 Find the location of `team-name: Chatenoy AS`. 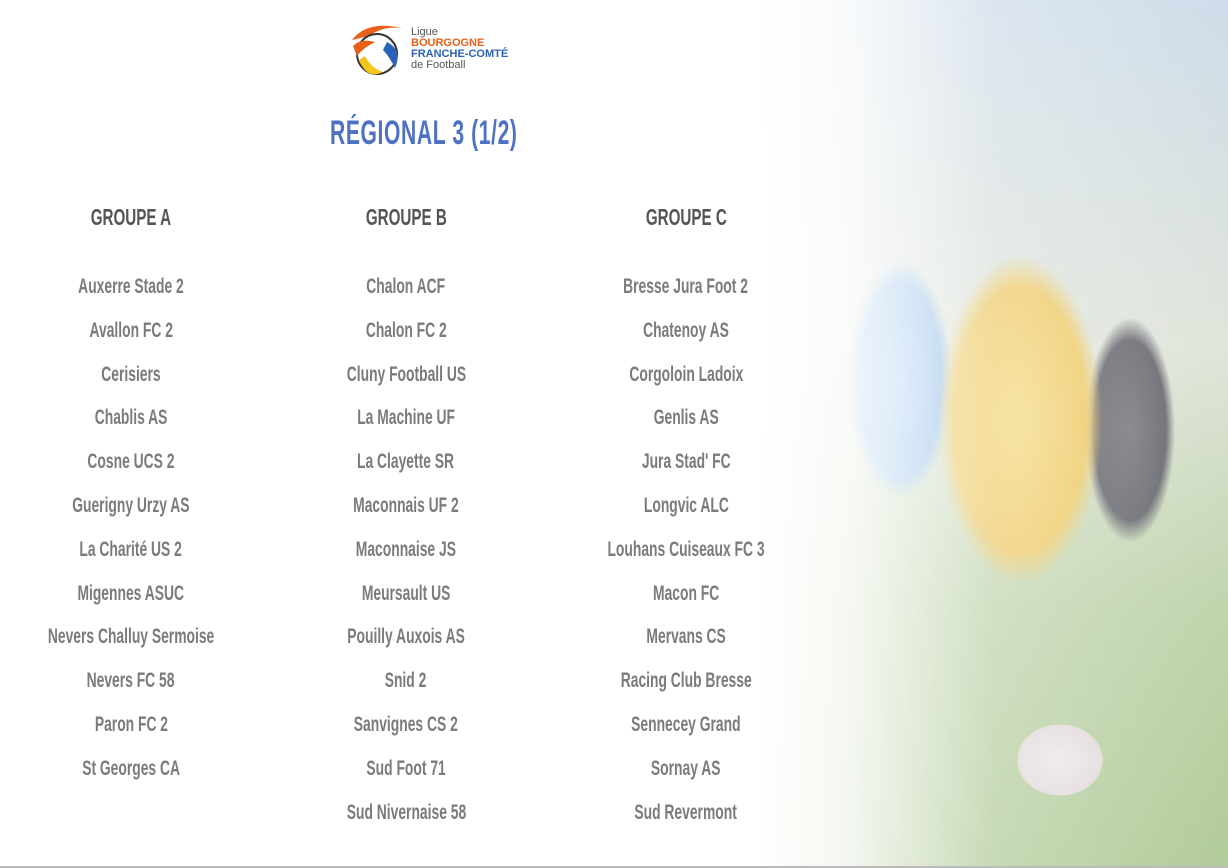

team-name: Chatenoy AS is located at coordinates (686, 330).